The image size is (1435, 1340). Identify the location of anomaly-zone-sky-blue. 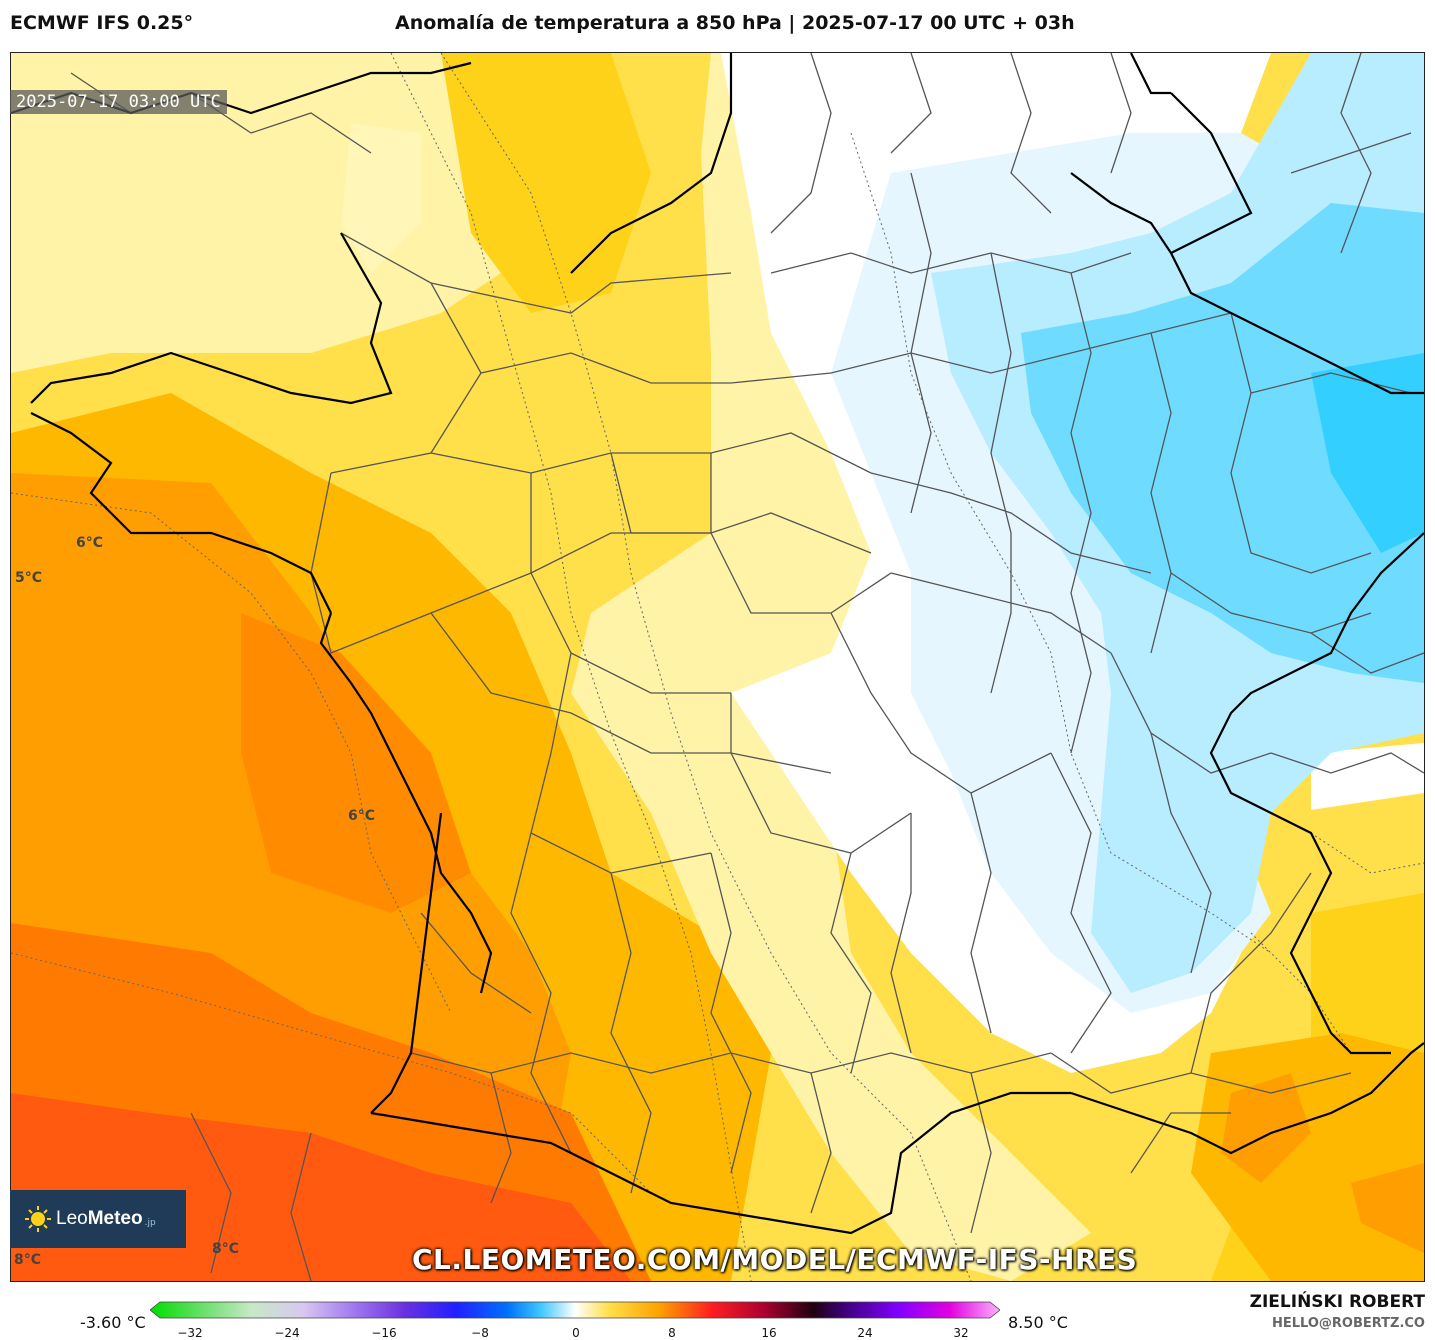
(1222, 443).